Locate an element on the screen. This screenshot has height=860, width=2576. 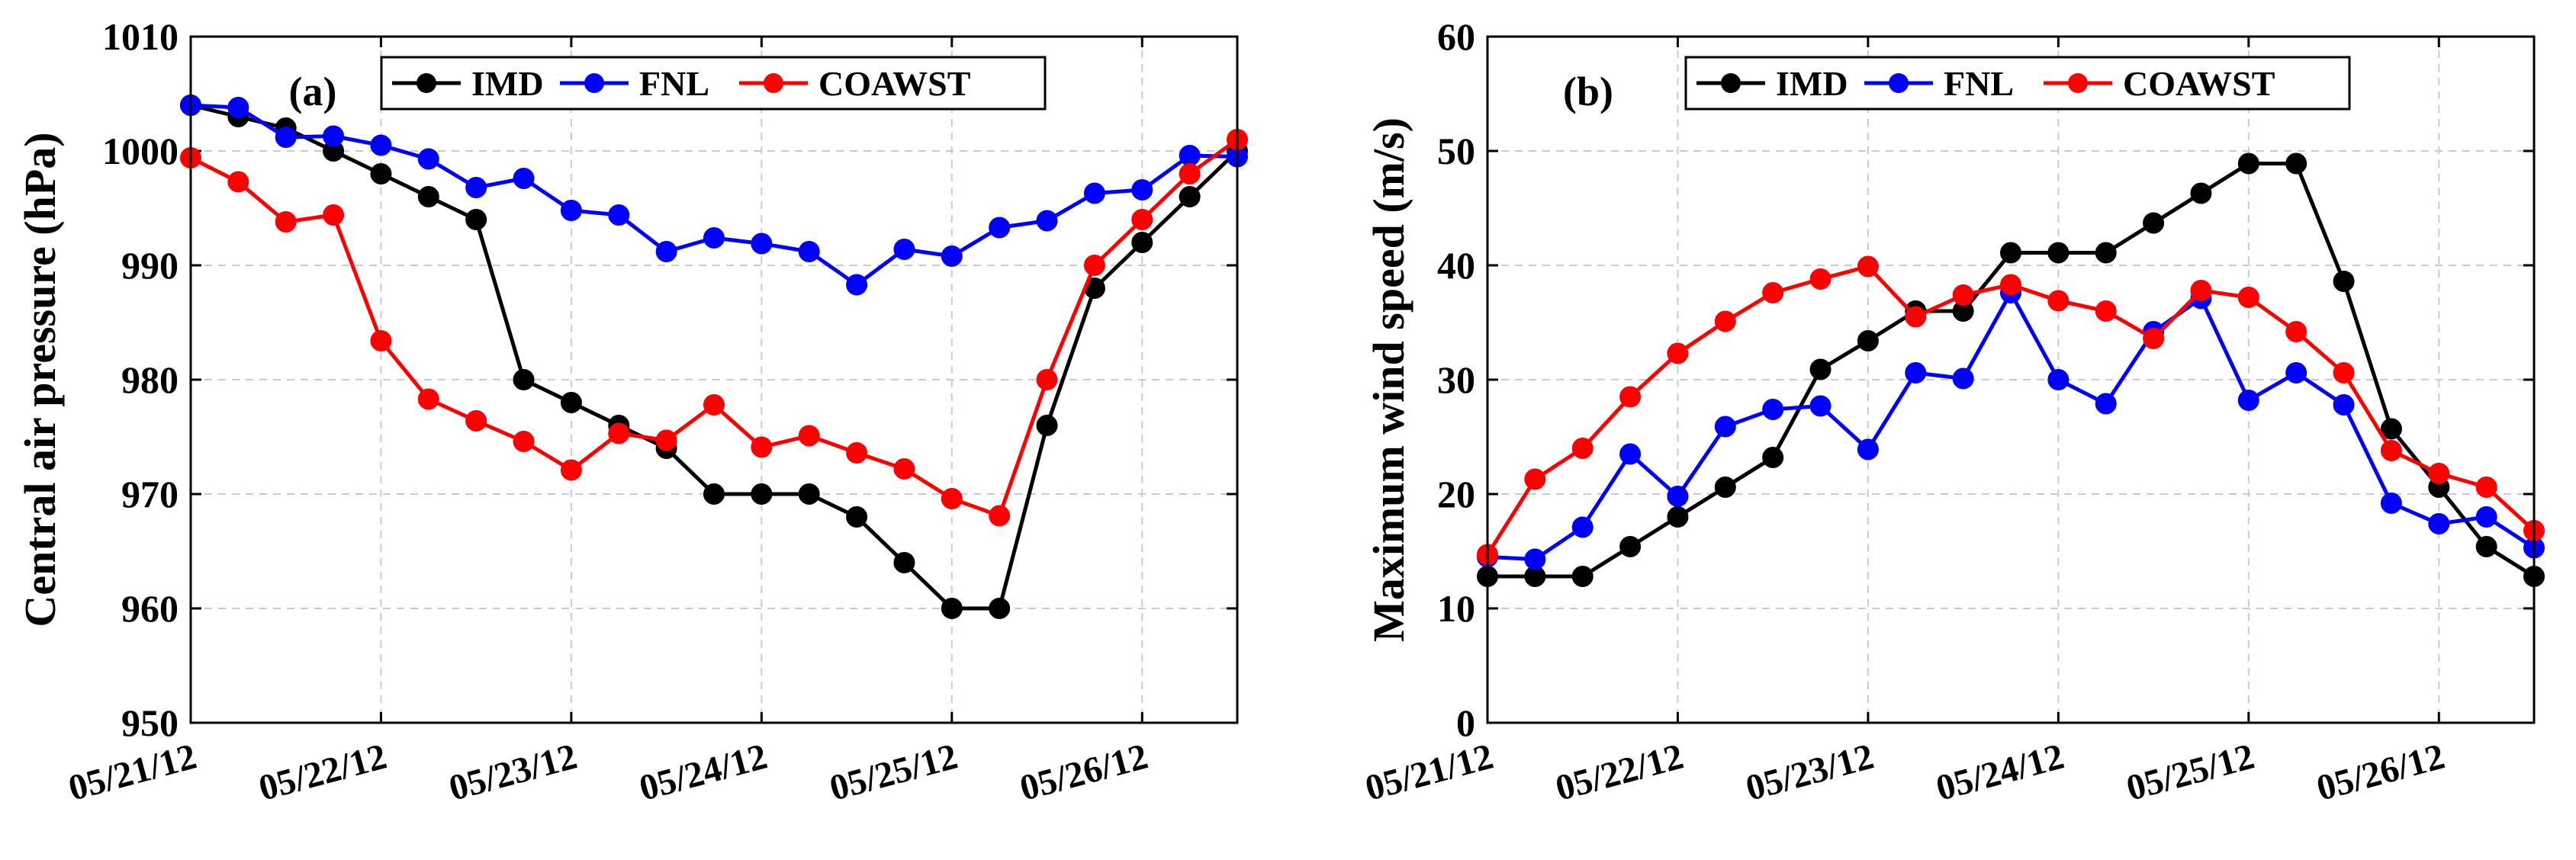
y-tick-label: 970 is located at coordinates (149, 494).